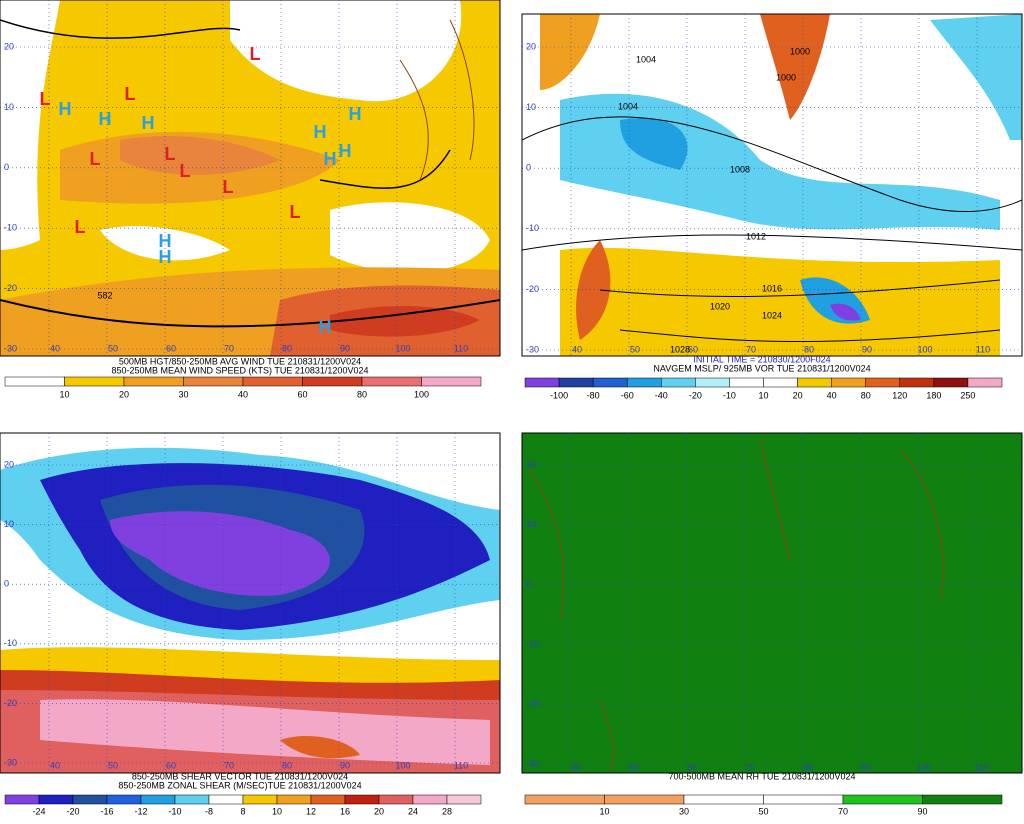  I want to click on colorbar-label: -24, so click(38, 811).